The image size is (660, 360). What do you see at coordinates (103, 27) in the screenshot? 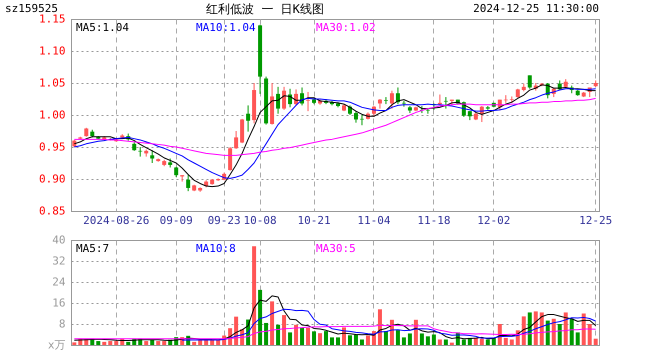
I see `text: MA5:1.04` at bounding box center [103, 27].